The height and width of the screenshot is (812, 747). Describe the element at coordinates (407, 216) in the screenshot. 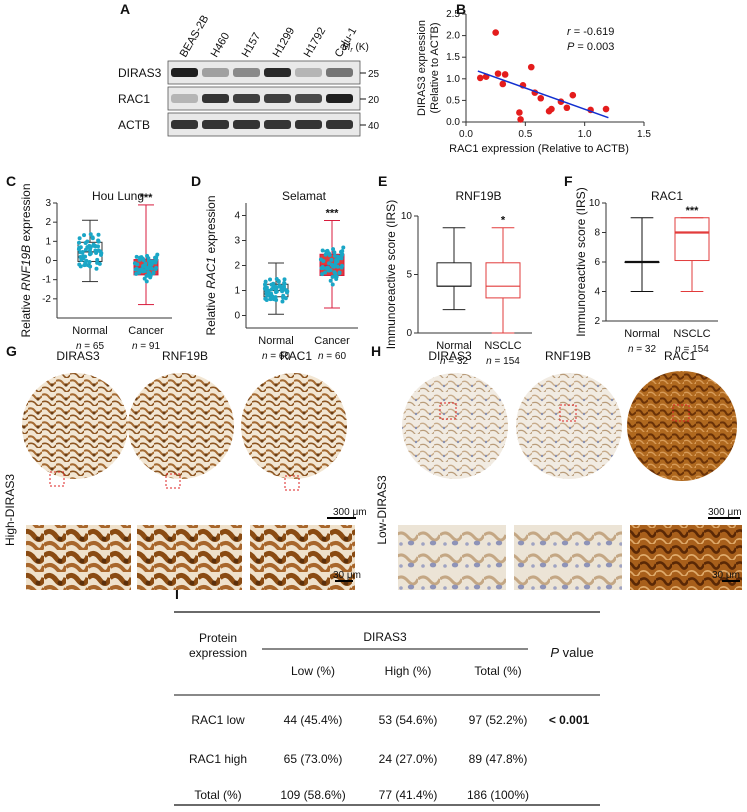

I see `y-tick-label: 10` at that location.